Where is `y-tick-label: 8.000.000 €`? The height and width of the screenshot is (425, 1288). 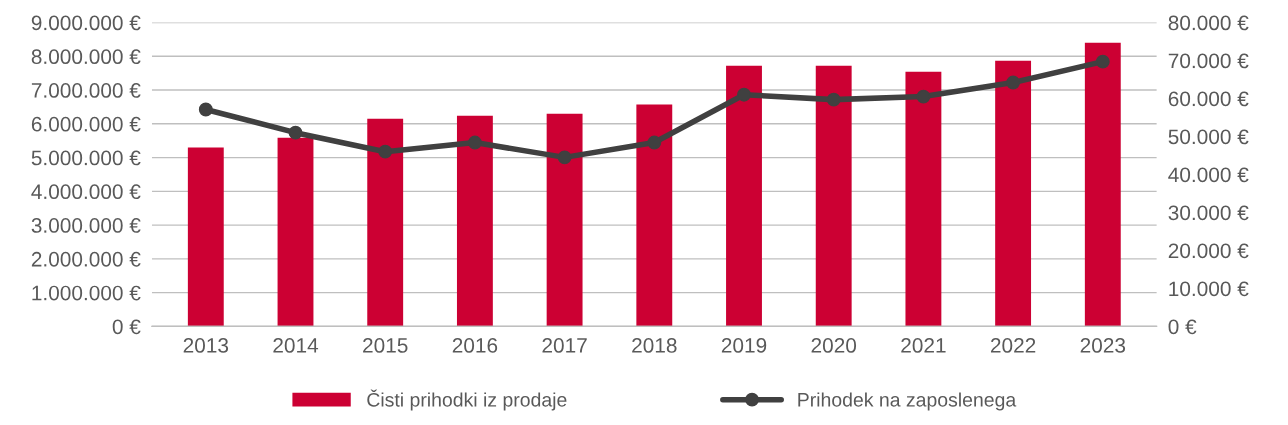
y-tick-label: 8.000.000 € is located at coordinates (86, 57).